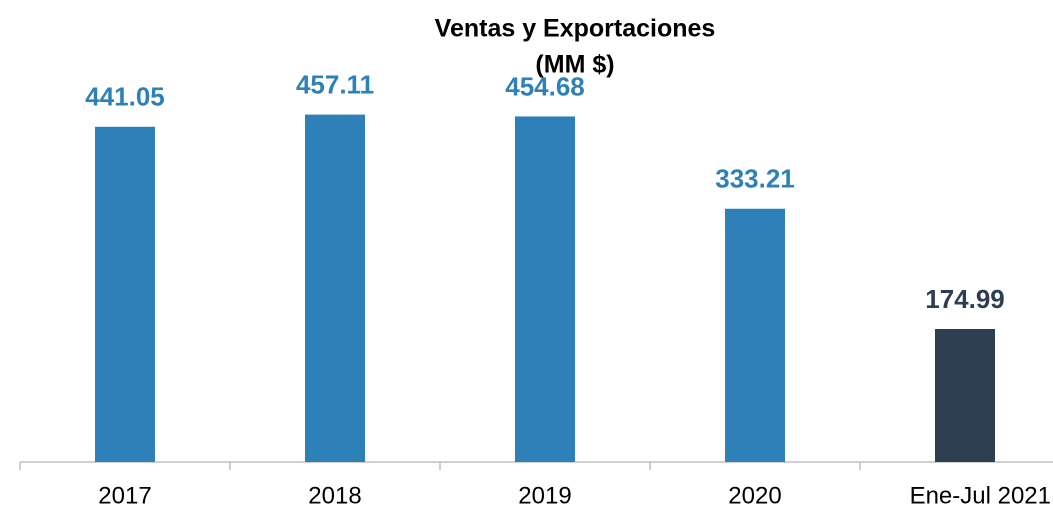 The height and width of the screenshot is (513, 1053). Describe the element at coordinates (980, 495) in the screenshot. I see `x-tick-label: Ene-Jul 2021` at that location.